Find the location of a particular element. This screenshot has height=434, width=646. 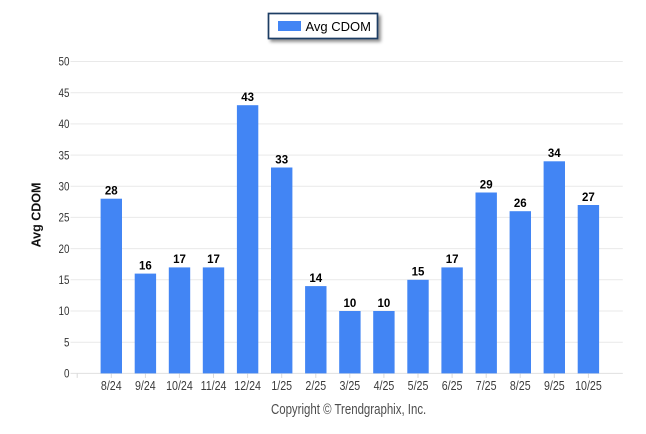

svg-text: 43 is located at coordinates (247, 98).